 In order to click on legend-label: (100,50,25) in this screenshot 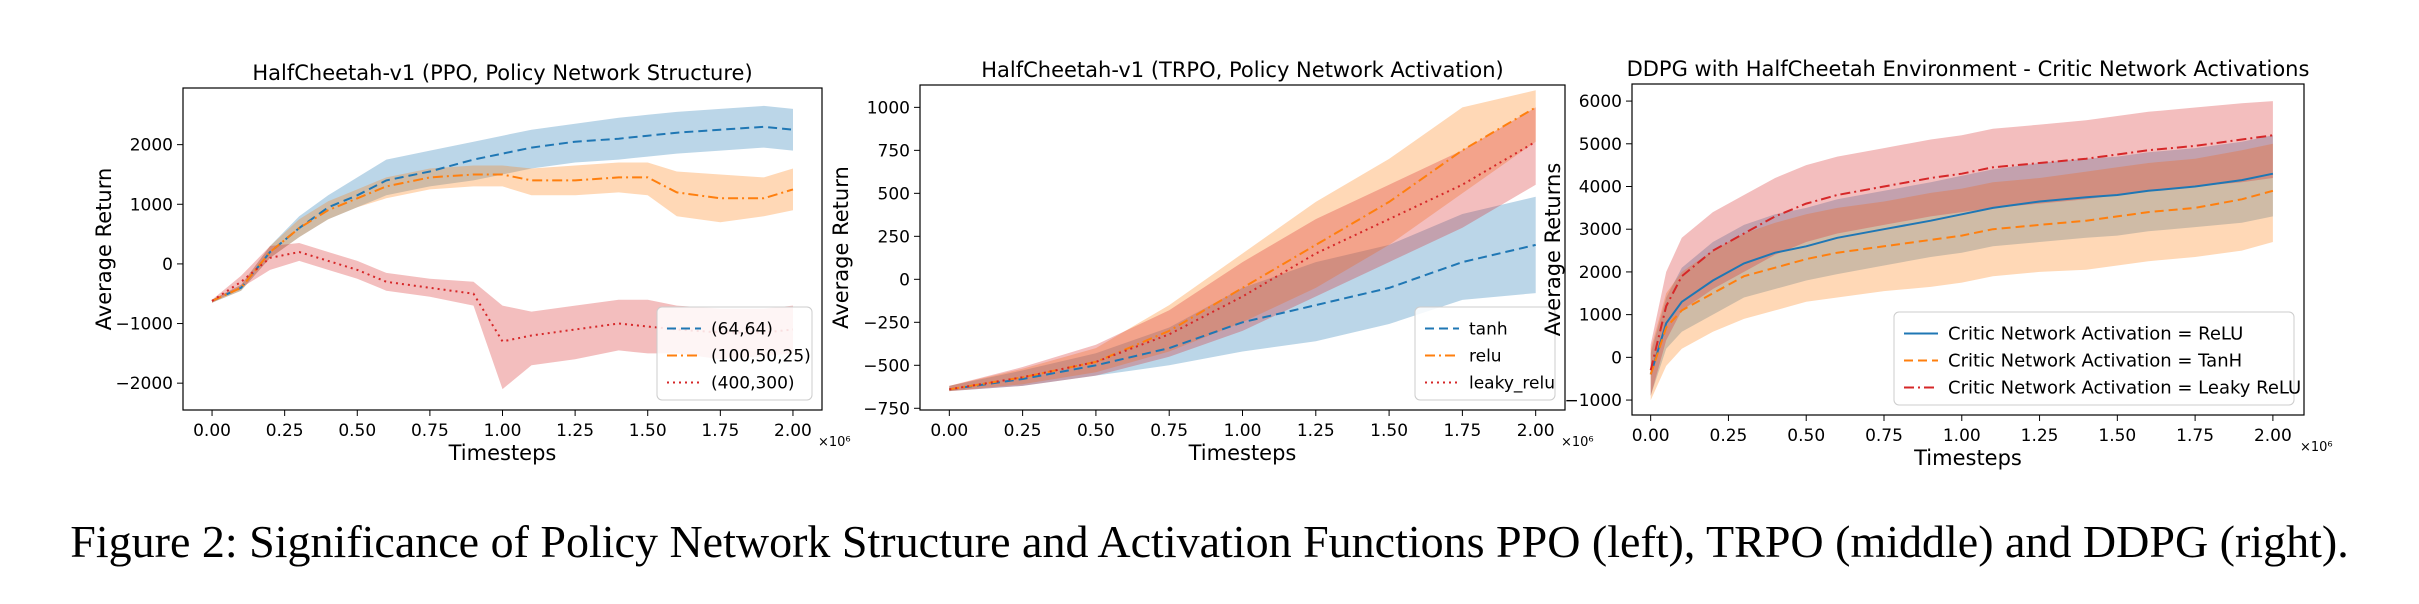, I will do `click(761, 357)`.